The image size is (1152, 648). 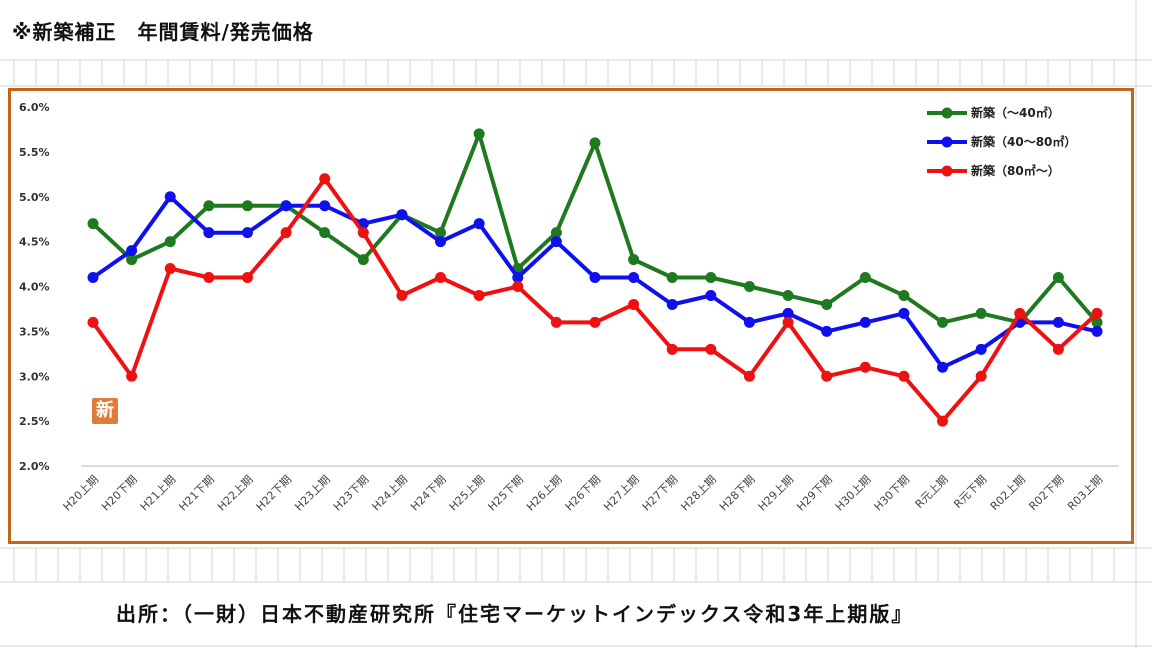 I want to click on y-tick-label: 3.0%, so click(x=34, y=376).